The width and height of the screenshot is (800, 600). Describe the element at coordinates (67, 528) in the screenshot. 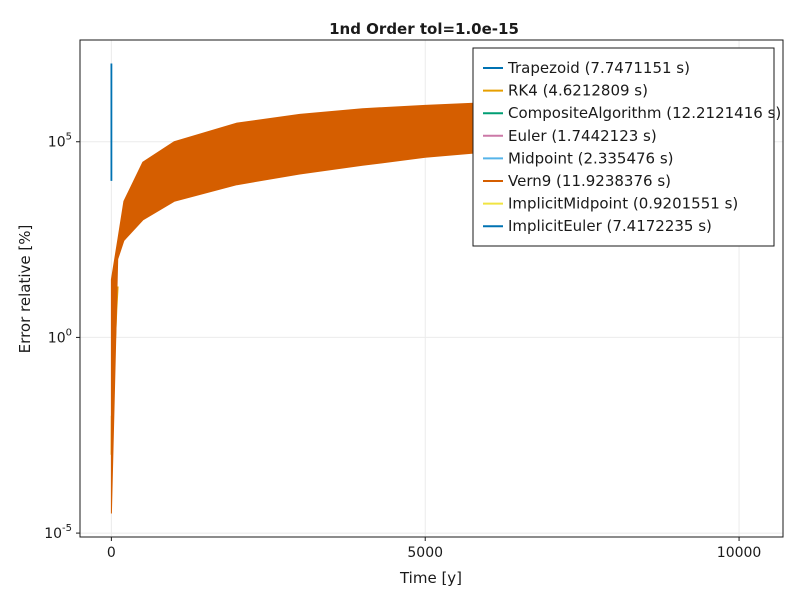

I see `y-tick-exponent: -5` at that location.